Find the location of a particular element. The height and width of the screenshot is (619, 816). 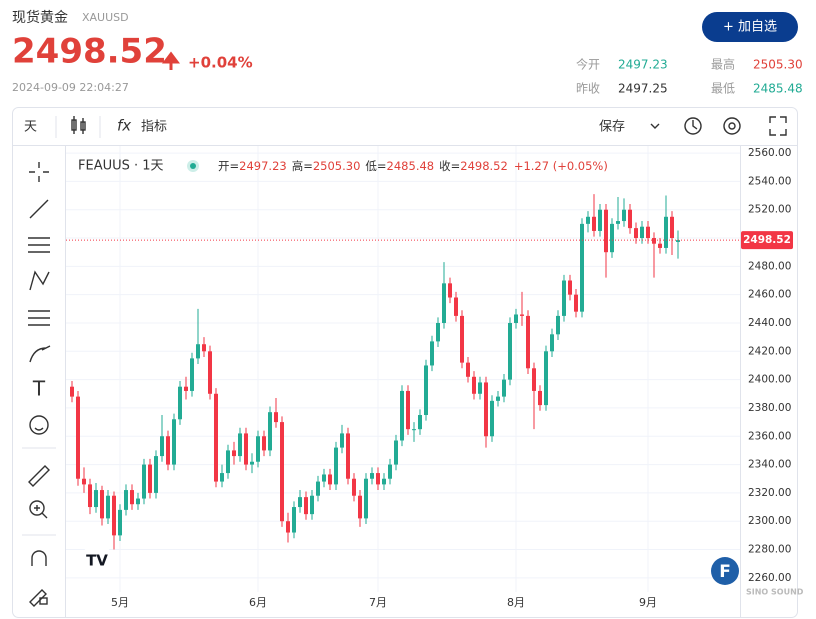

indicator-icon: fx is located at coordinates (124, 126).